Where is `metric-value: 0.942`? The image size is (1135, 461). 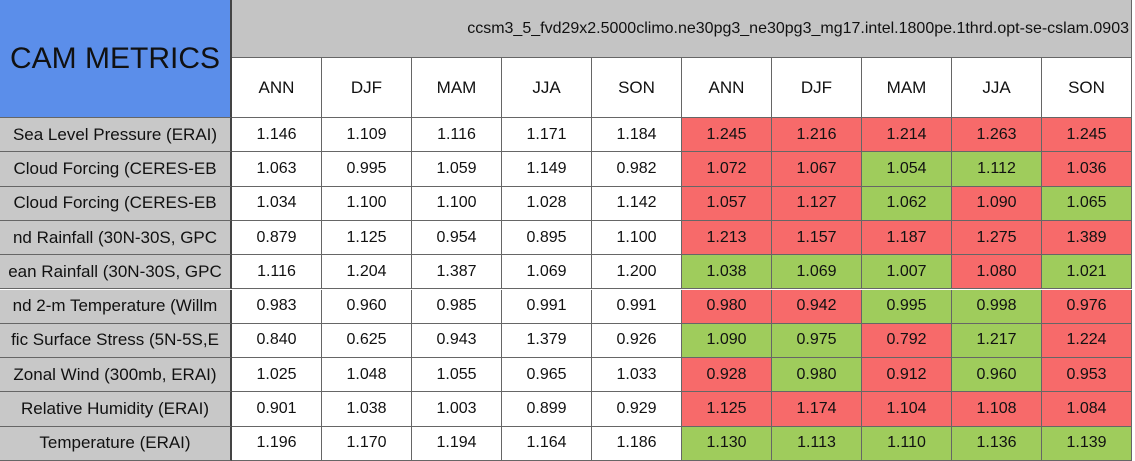 metric-value: 0.942 is located at coordinates (817, 306).